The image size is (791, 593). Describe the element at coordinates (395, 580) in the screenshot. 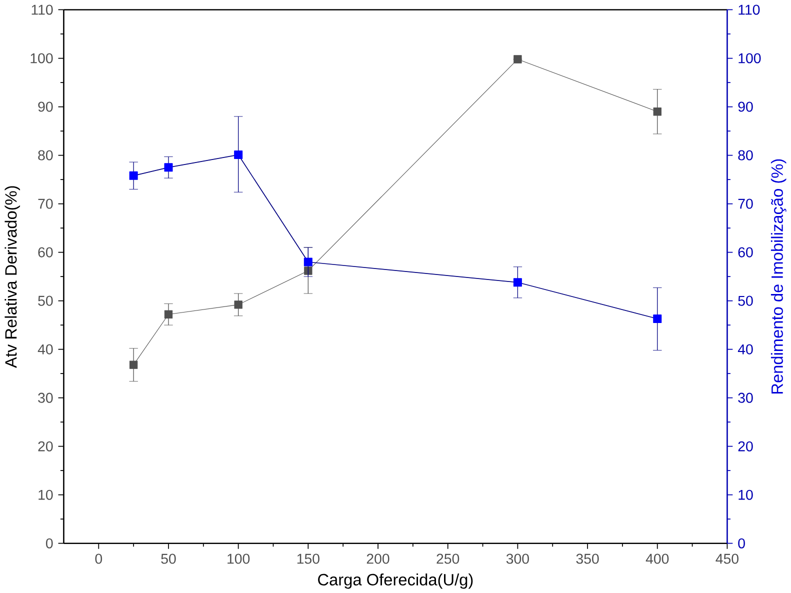

I see `x-axis-title: Carga Oferecida(U/g)` at that location.